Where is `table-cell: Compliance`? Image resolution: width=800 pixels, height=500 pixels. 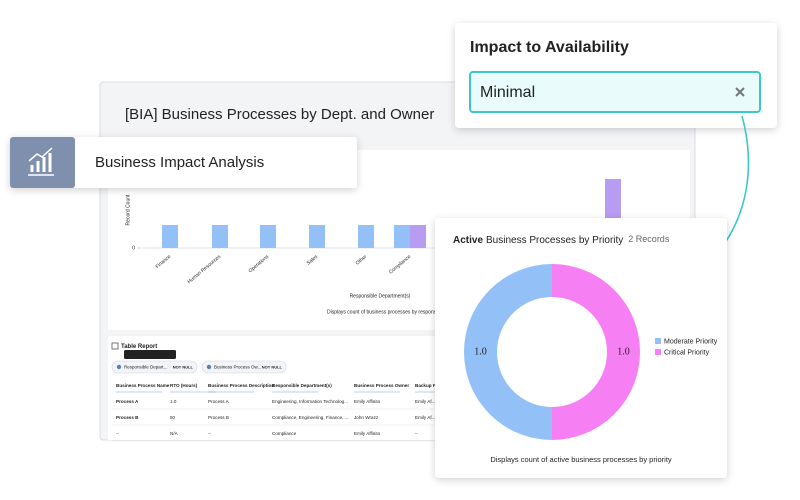 table-cell: Compliance is located at coordinates (284, 433).